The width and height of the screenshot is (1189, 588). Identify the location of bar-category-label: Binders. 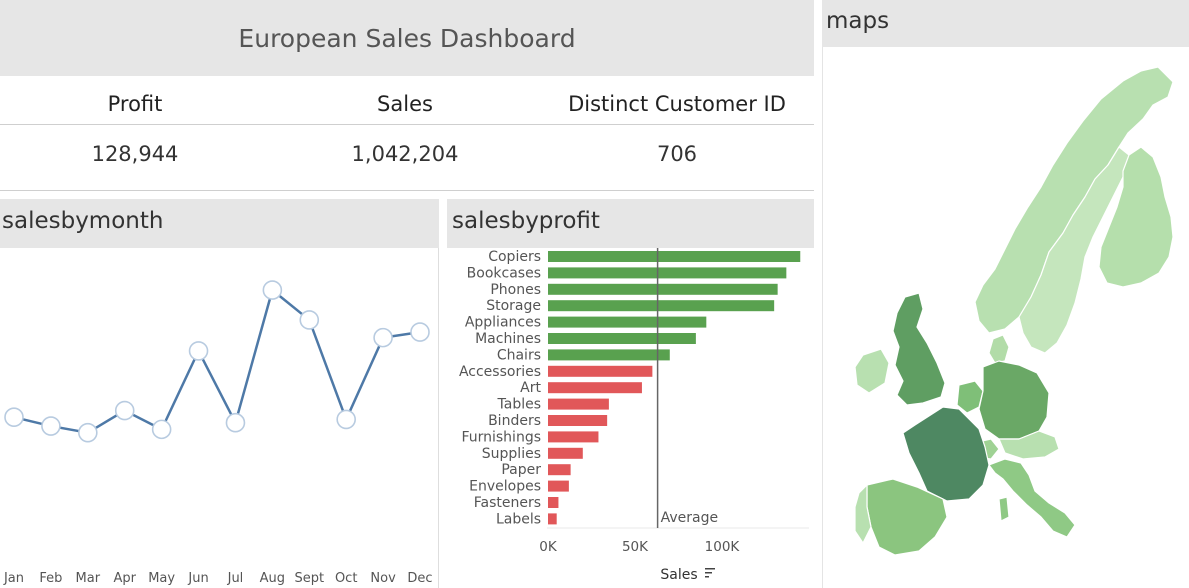
(514, 421).